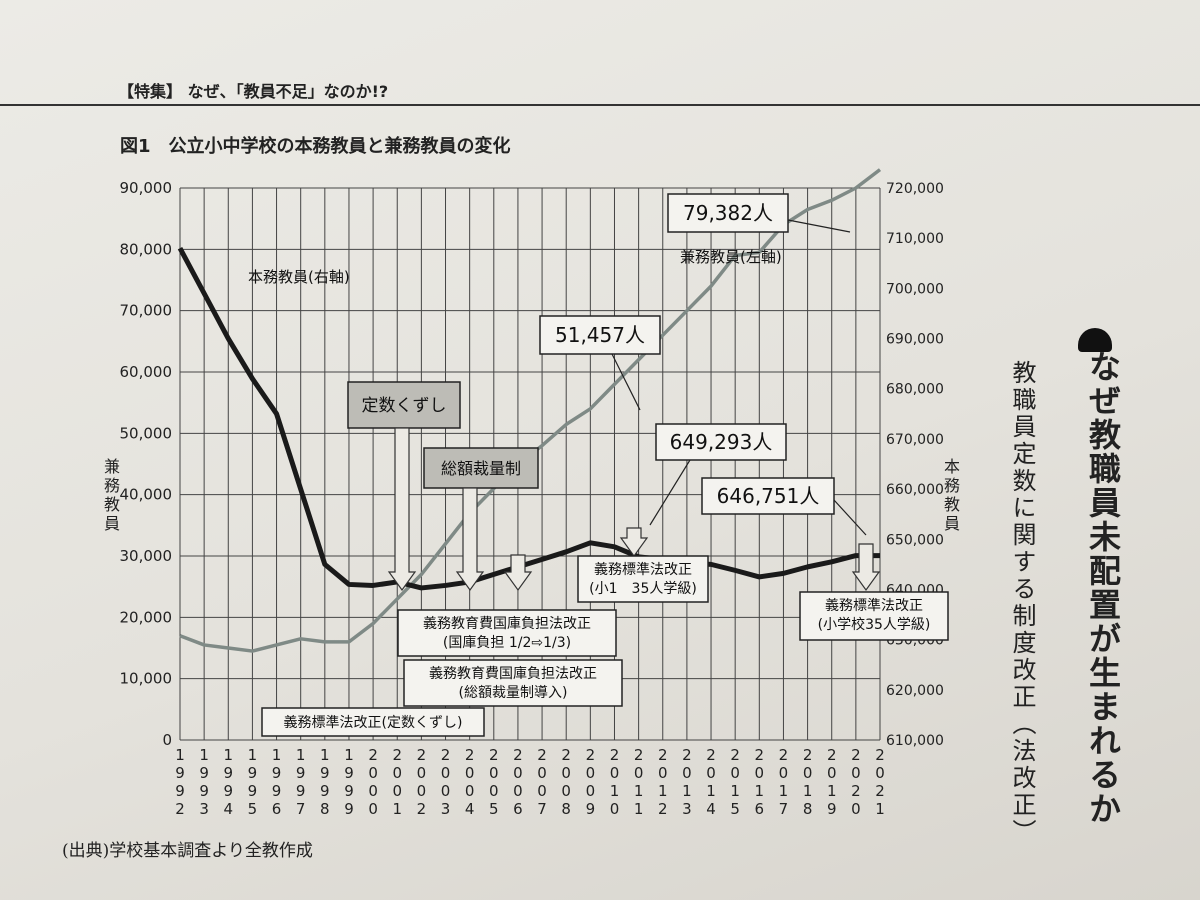 This screenshot has height=900, width=1200. What do you see at coordinates (915, 540) in the screenshot?
I see `right-tick-label: 650,000` at bounding box center [915, 540].